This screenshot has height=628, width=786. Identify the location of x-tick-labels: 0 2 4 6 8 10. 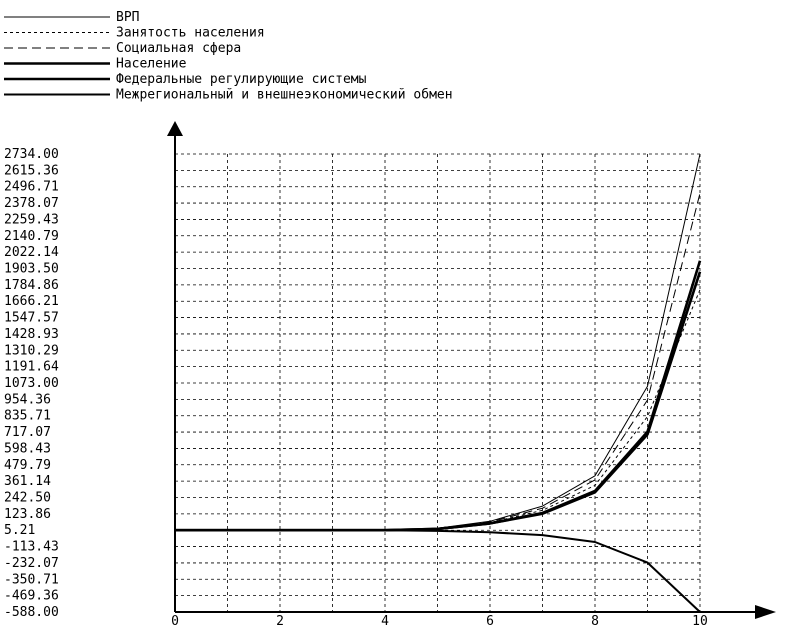
(439, 621).